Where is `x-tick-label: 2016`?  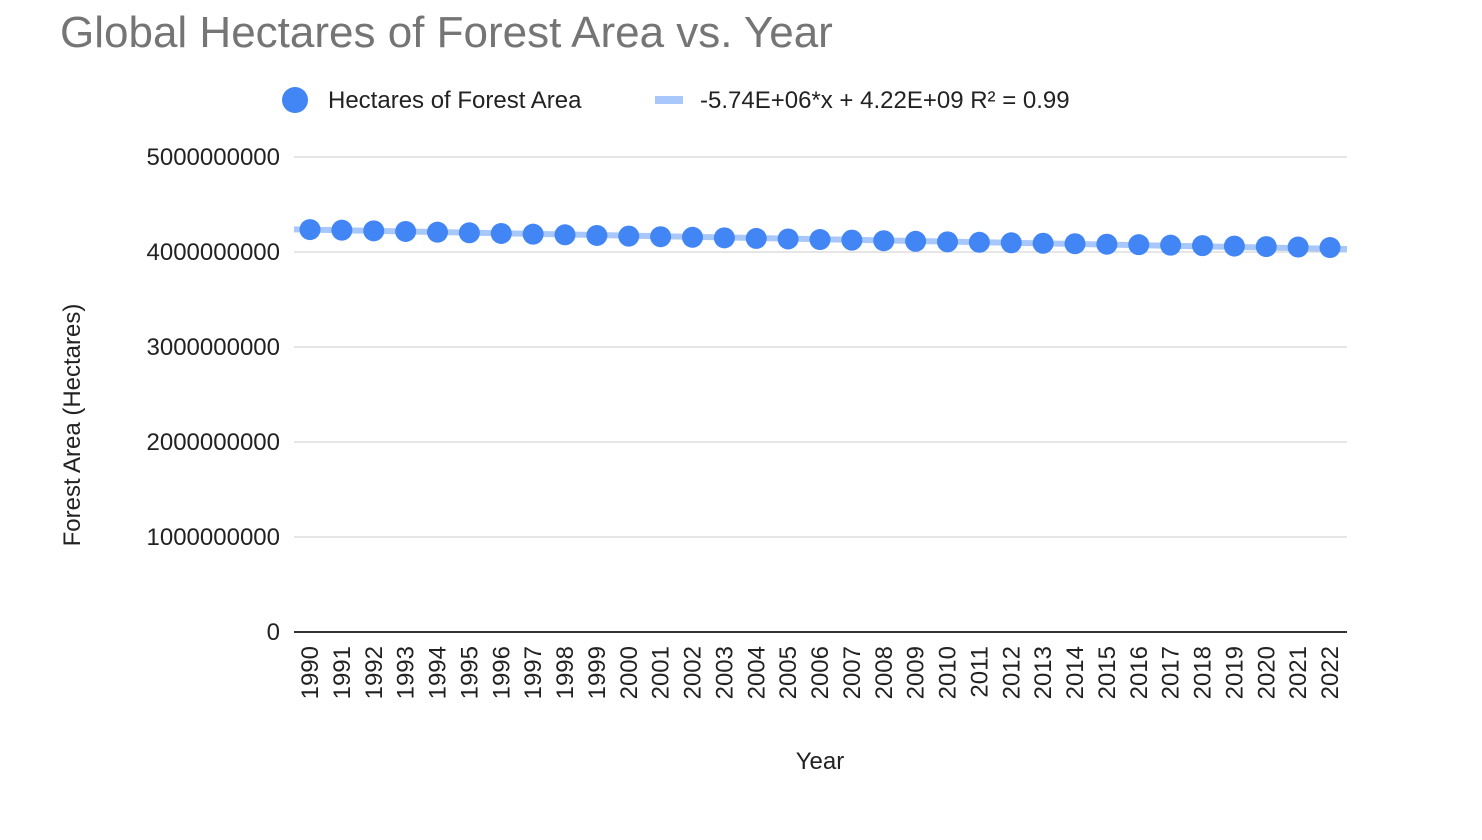 x-tick-label: 2016 is located at coordinates (1139, 672).